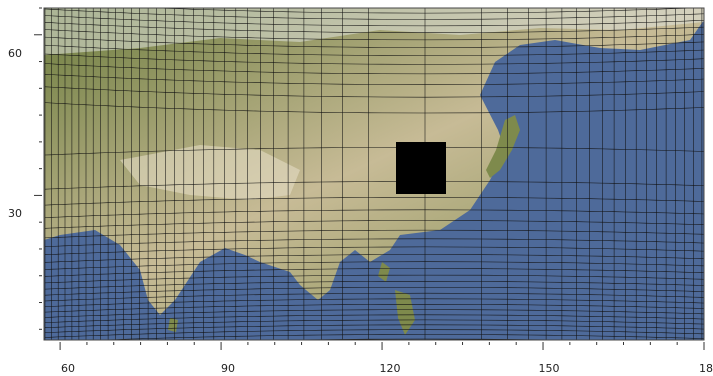 This screenshot has width=713, height=376. What do you see at coordinates (384, 272) in the screenshot?
I see `taiwan-island` at bounding box center [384, 272].